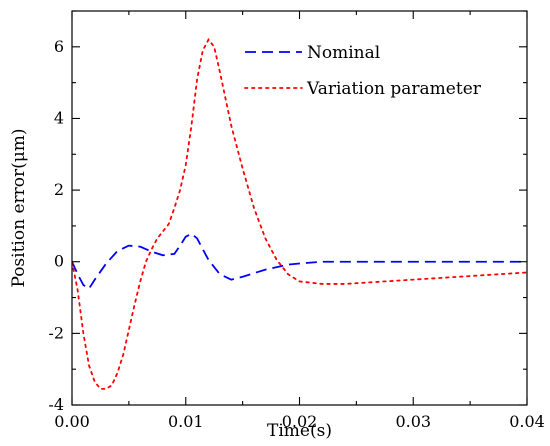  Describe the element at coordinates (343, 53) in the screenshot. I see `legend-label-0: Nominal` at that location.